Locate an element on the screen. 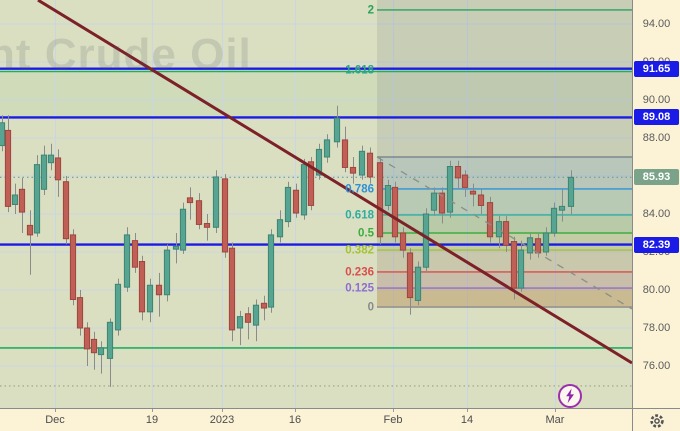 The height and width of the screenshot is (431, 680). time-axis-label: Dec is located at coordinates (55, 420).